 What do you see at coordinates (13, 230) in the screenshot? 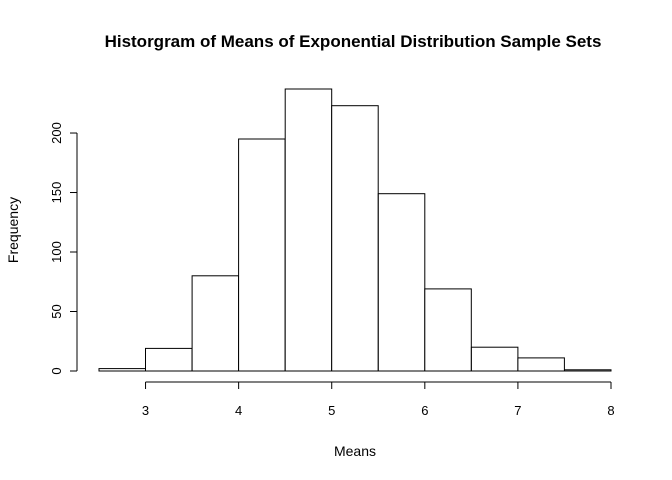
I see `y-axis-label: Frequency` at bounding box center [13, 230].